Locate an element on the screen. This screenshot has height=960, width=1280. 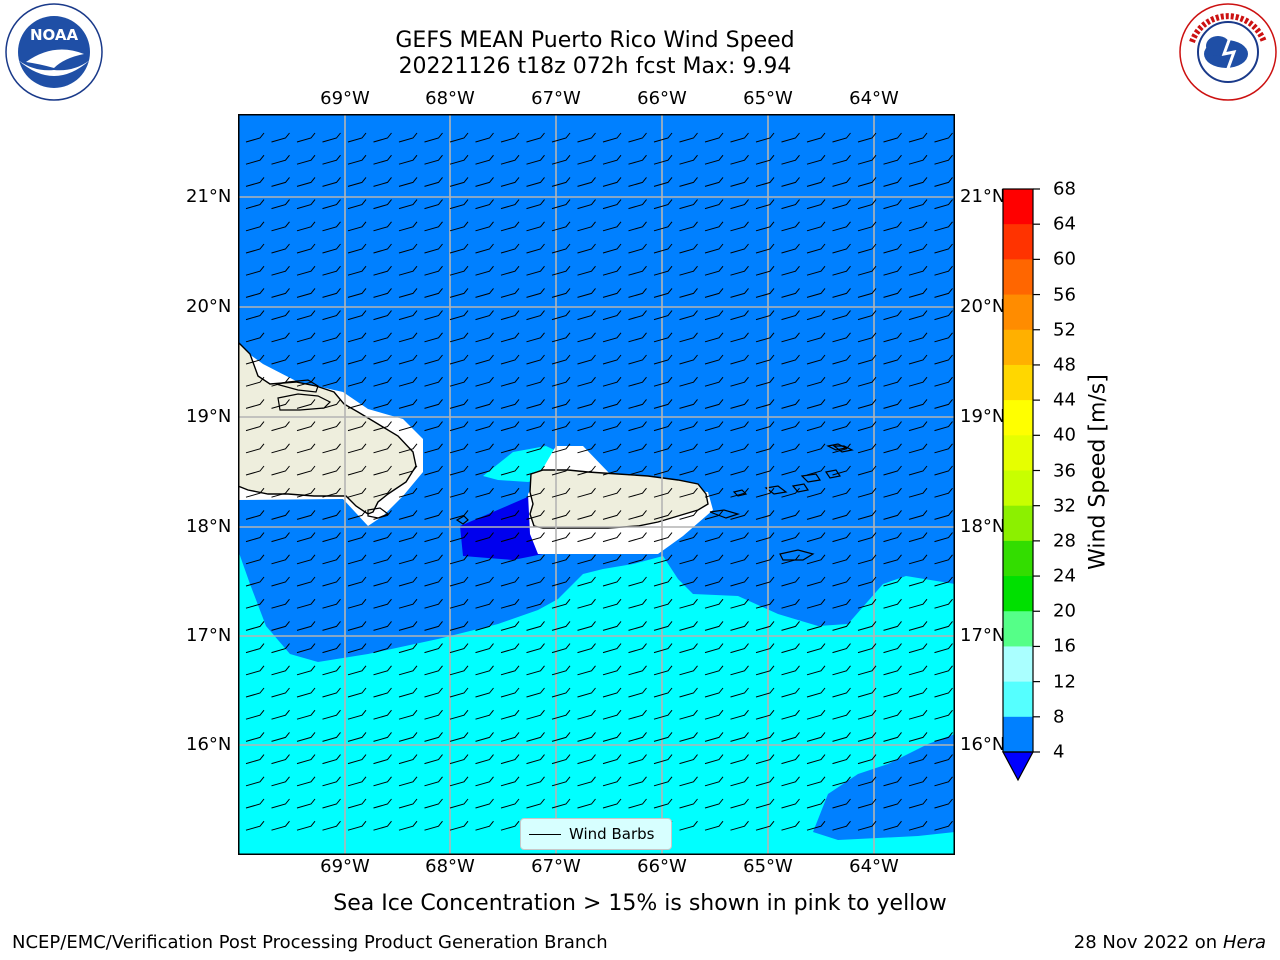
lat-label-left-16n: 16°N is located at coordinates (209, 744).